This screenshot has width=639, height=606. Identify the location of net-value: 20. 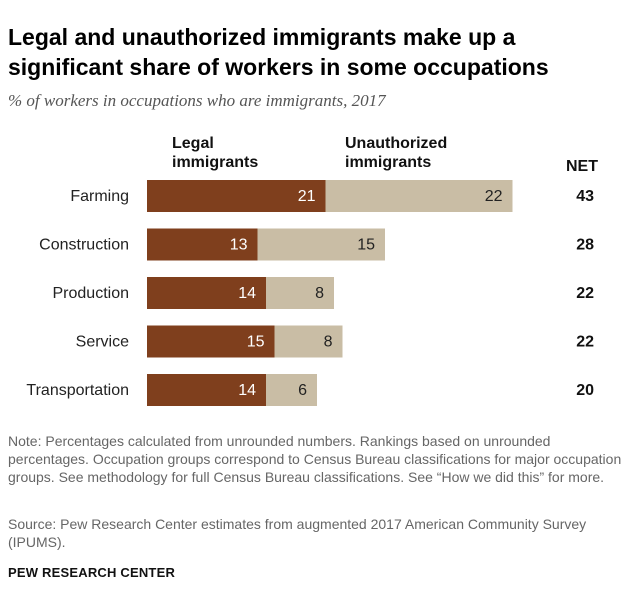
(585, 390).